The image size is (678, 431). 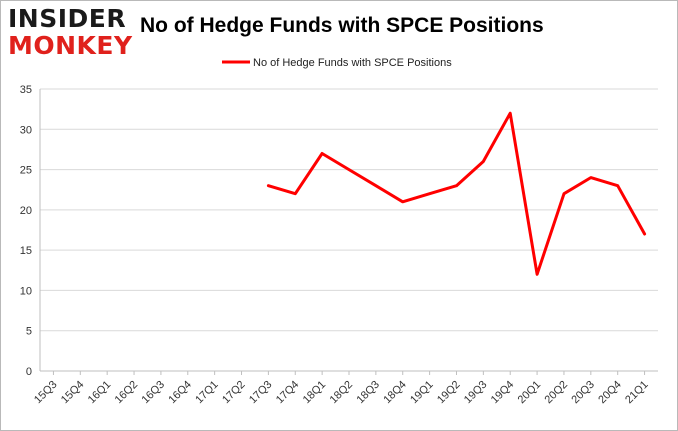 What do you see at coordinates (26, 291) in the screenshot?
I see `y-tick-label: 10` at bounding box center [26, 291].